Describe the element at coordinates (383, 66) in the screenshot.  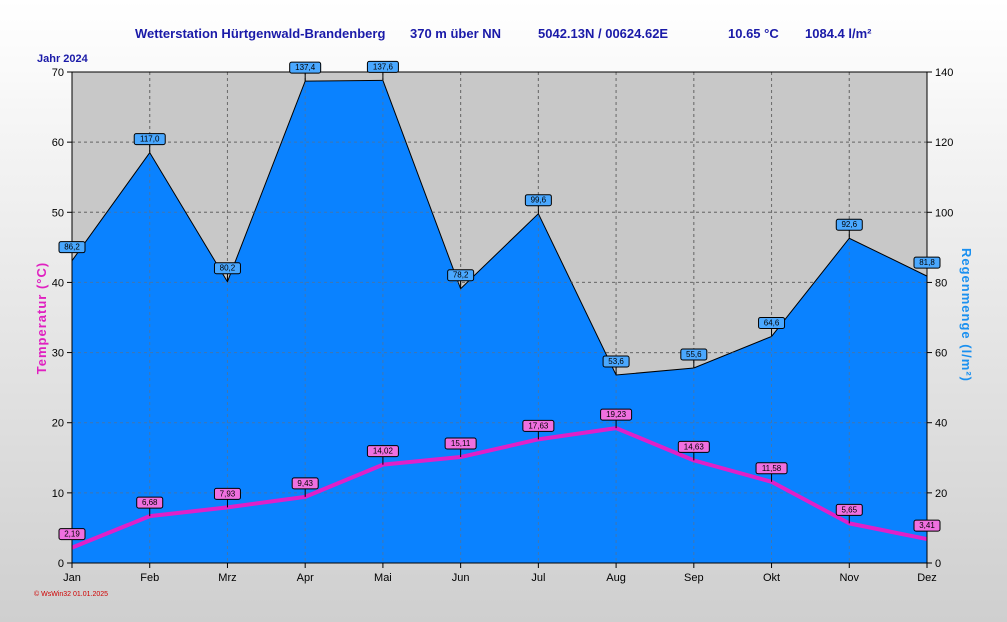
I see `svg-text: 137,6` at that location.